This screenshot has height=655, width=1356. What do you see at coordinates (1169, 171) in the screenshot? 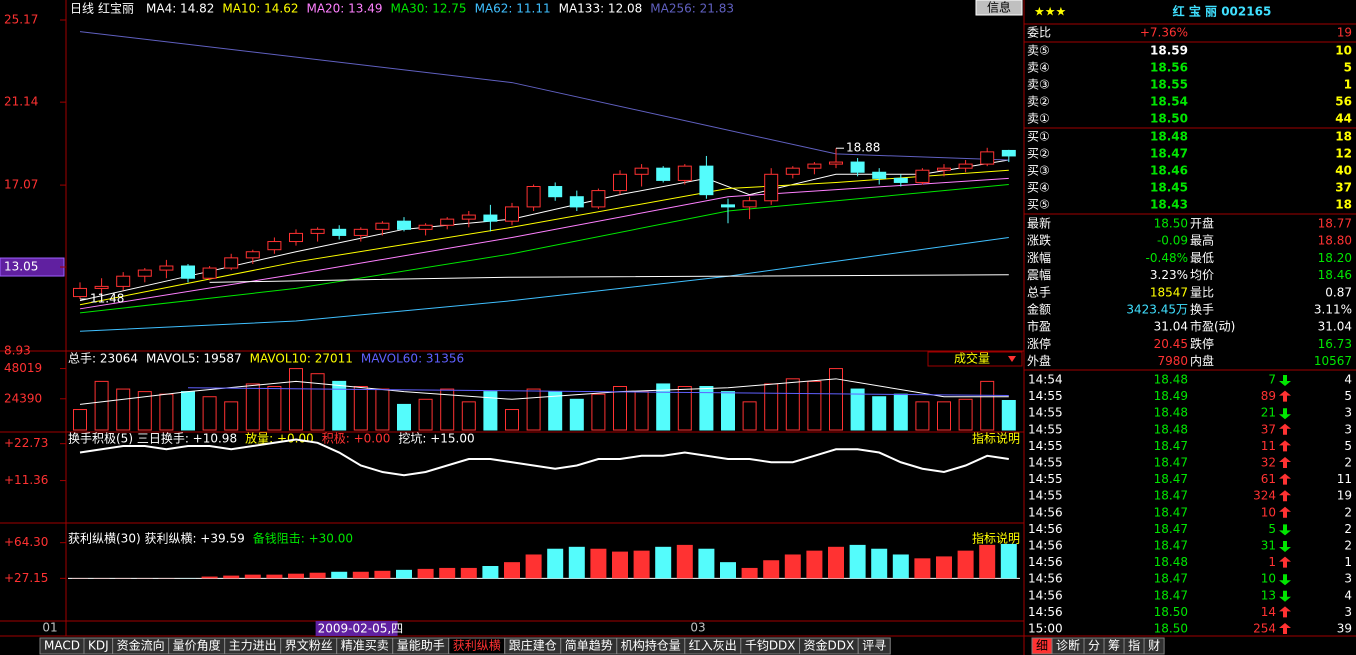
I see `book-price: 18.46` at bounding box center [1169, 171].